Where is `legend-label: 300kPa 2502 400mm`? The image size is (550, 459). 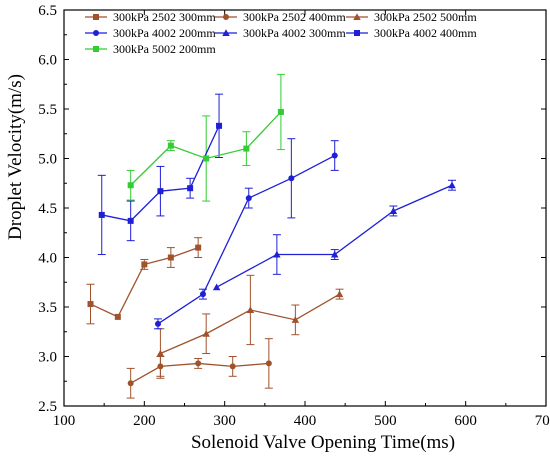 legend-label: 300kPa 2502 400mm is located at coordinates (294, 17).